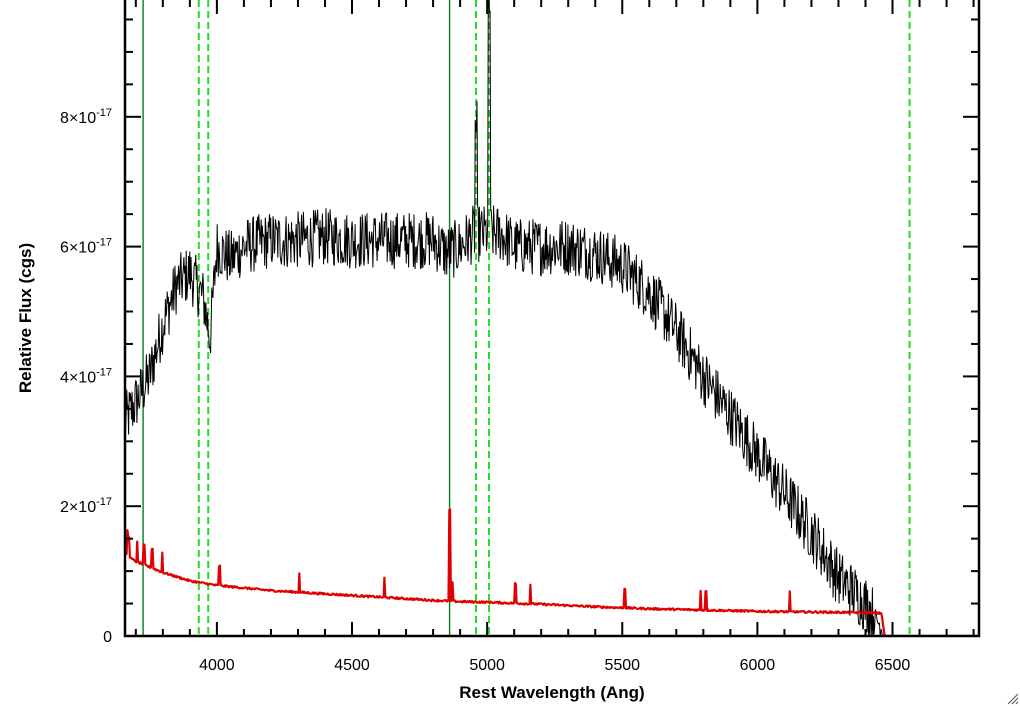 This screenshot has height=706, width=1020. Describe the element at coordinates (86, 247) in the screenshot. I see `y-tick-label: 6×10⁻¹⁷` at that location.